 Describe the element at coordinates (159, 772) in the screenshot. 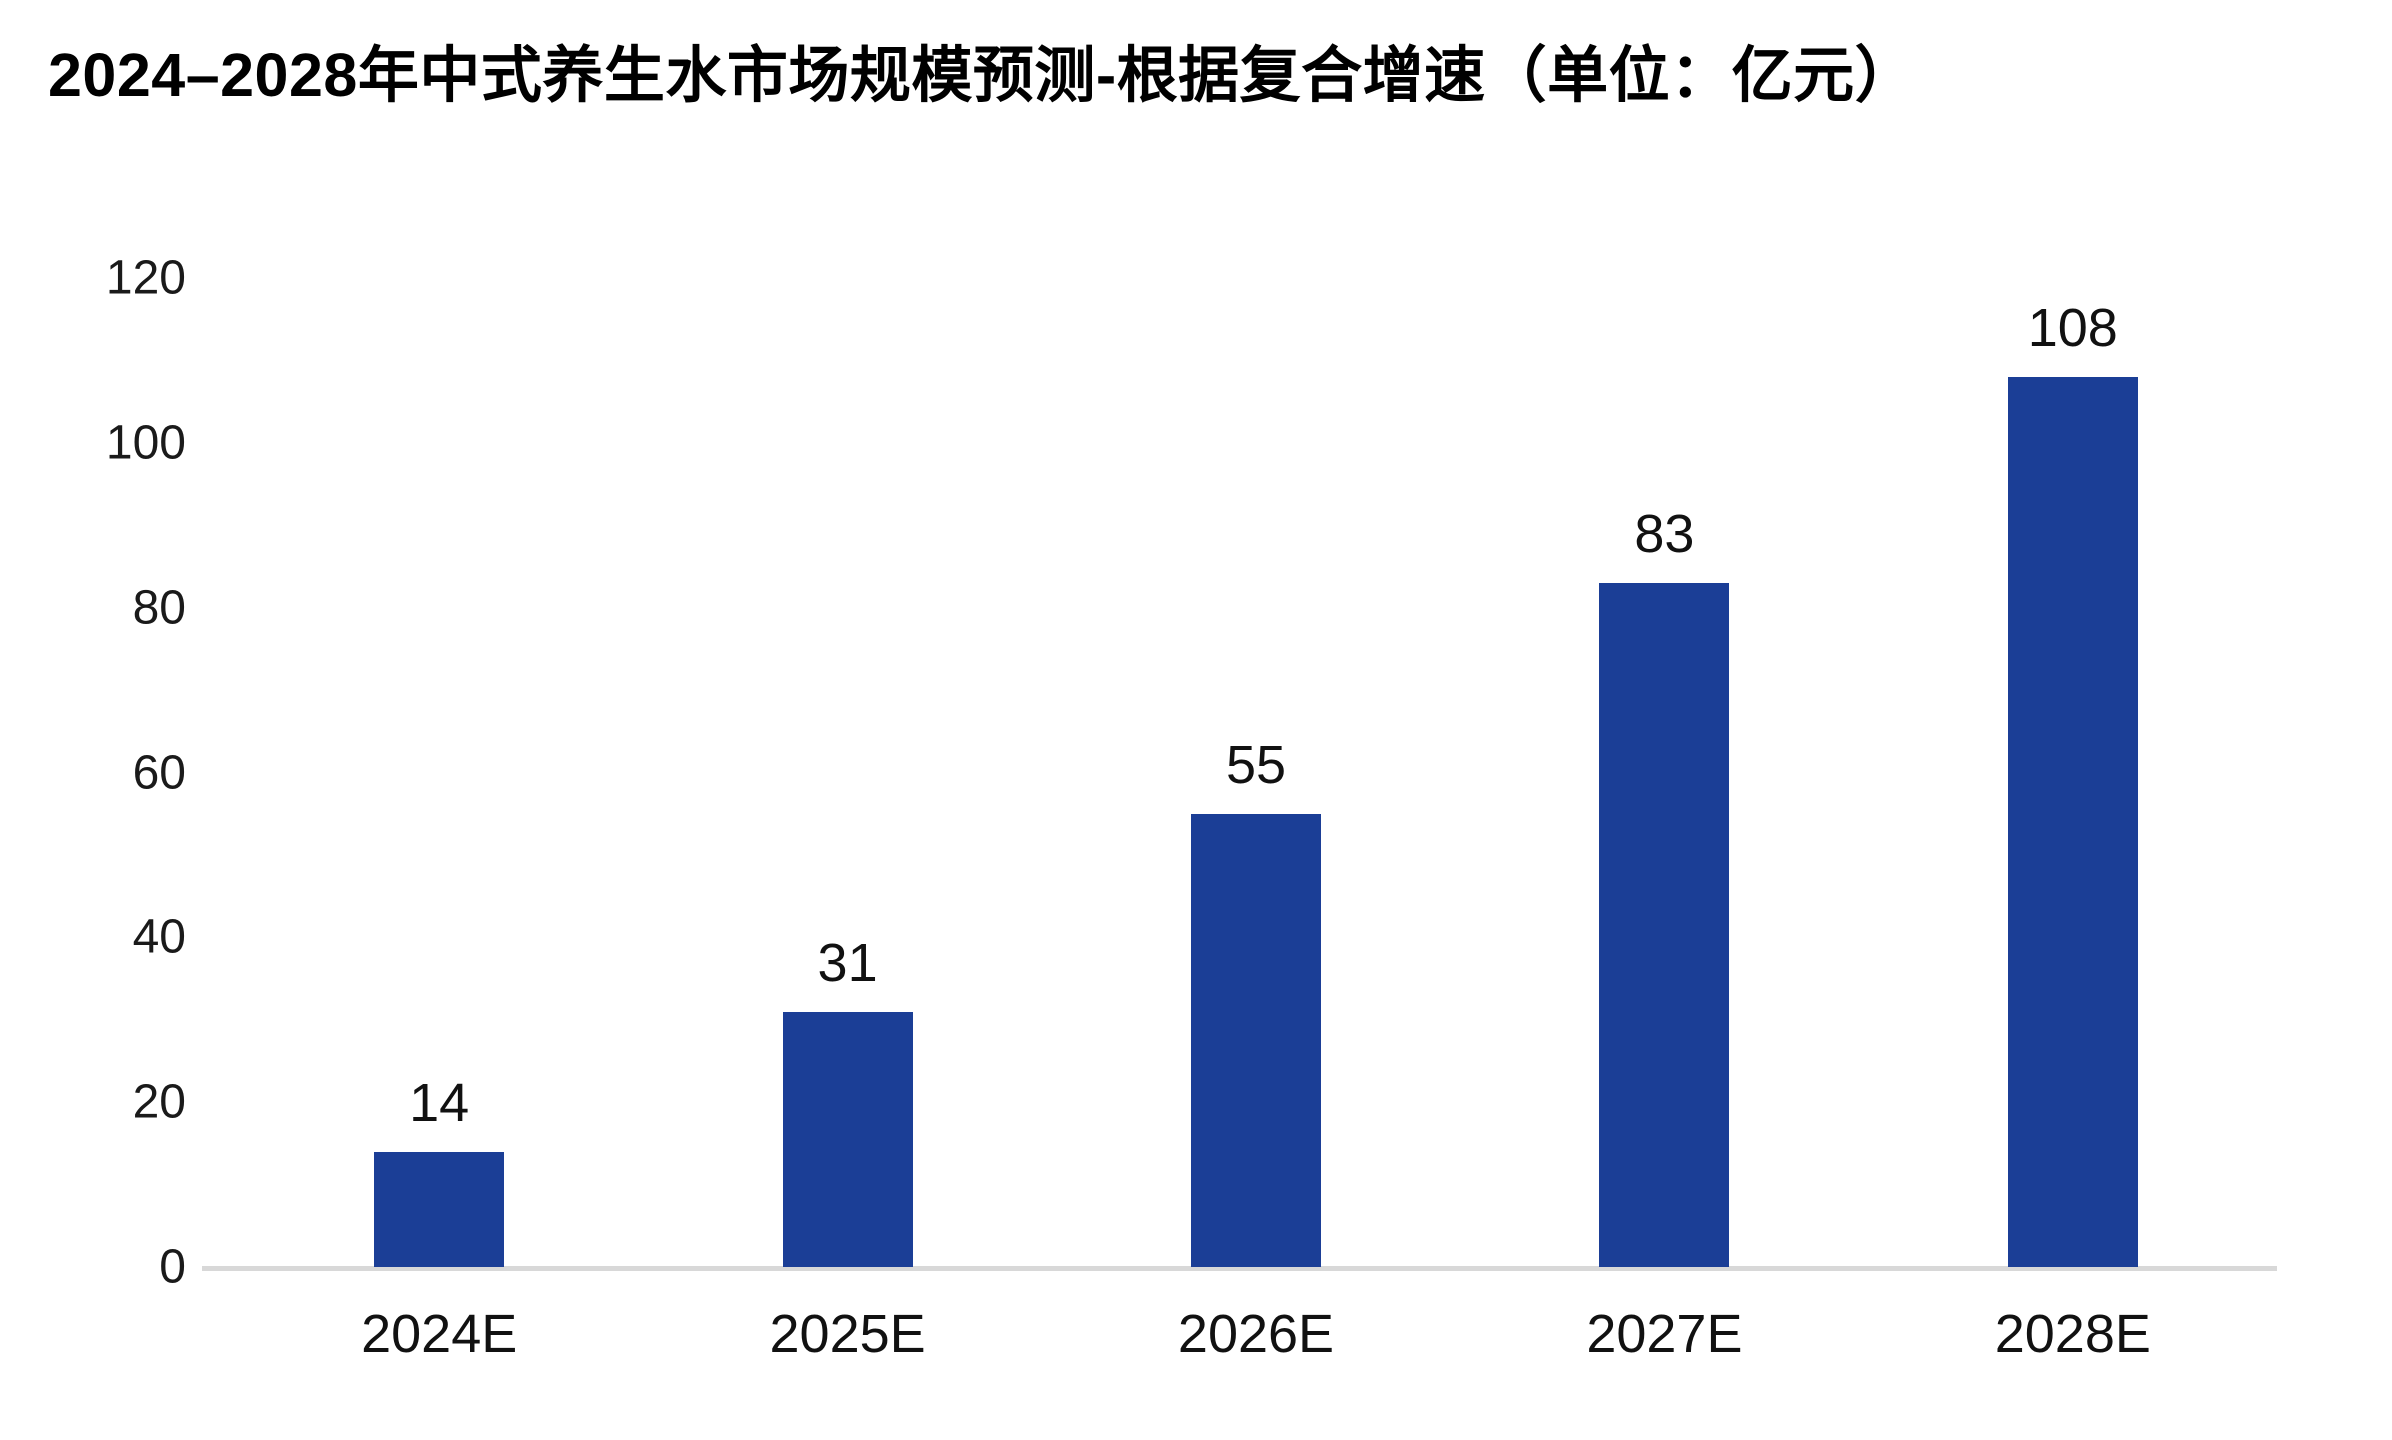

I see `y-tick-label: 60` at that location.